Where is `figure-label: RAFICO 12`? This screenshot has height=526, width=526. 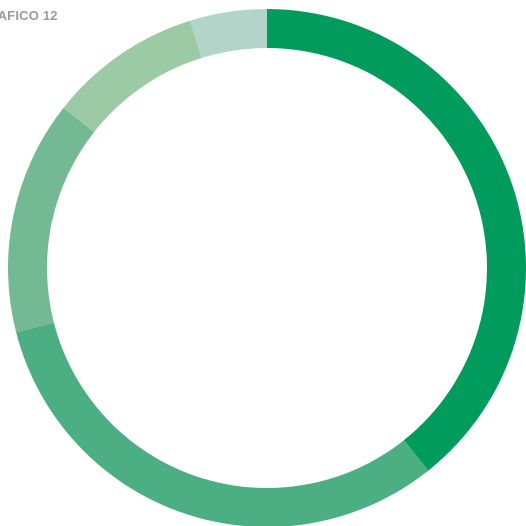
figure-label: RAFICO 12 is located at coordinates (29, 15).